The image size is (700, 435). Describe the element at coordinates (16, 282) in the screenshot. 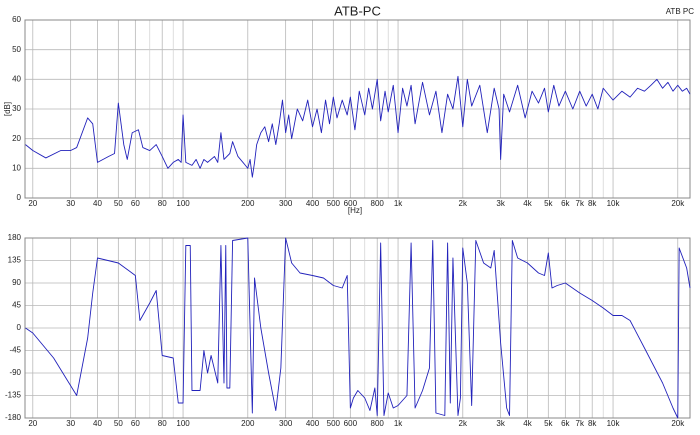

I see `y-tick-label: 90` at that location.